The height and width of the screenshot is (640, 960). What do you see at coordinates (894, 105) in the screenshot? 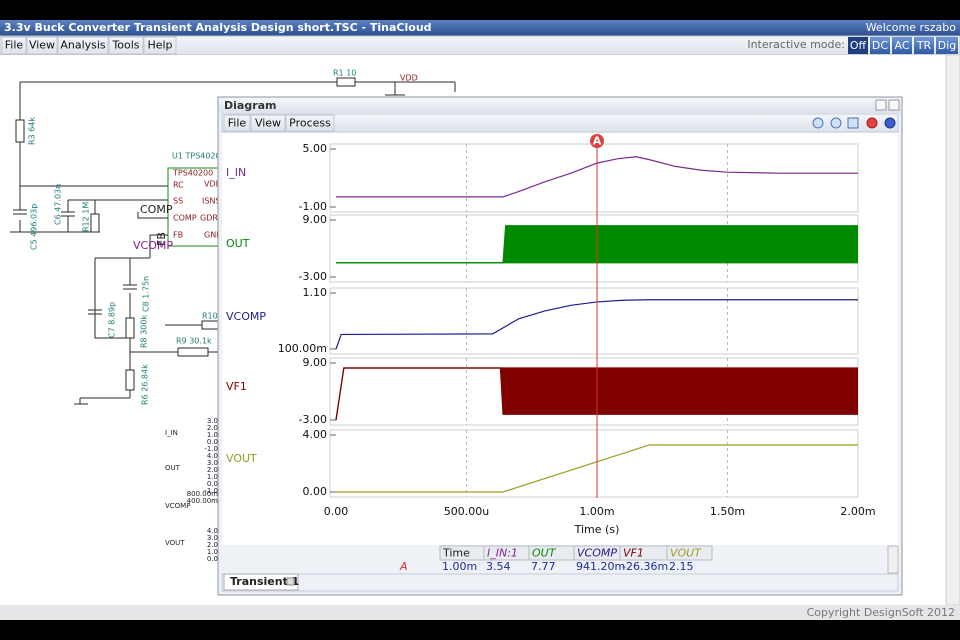
I see `close-button` at bounding box center [894, 105].